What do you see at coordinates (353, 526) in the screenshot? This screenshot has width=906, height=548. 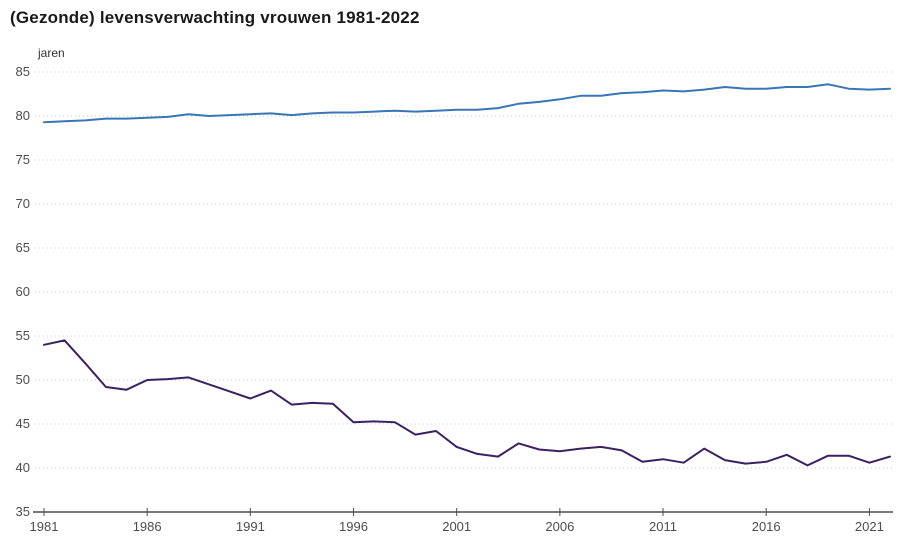 I see `x-axis-tick-label: 1996` at bounding box center [353, 526].